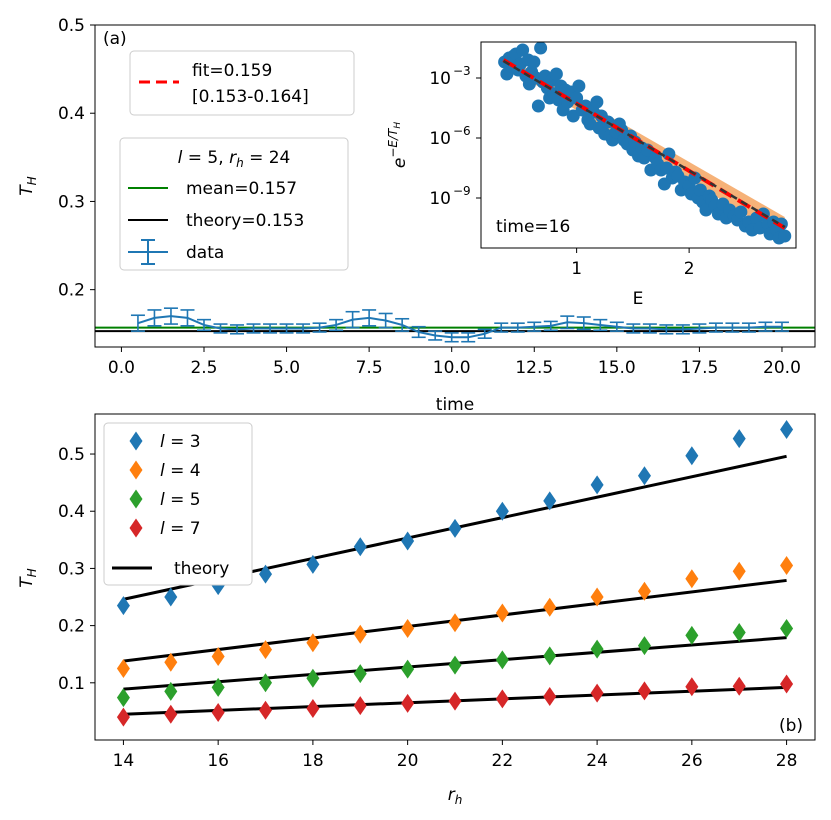 The height and width of the screenshot is (820, 831). Describe the element at coordinates (203, 368) in the screenshot. I see `a-xtick-label: 2.5` at that location.